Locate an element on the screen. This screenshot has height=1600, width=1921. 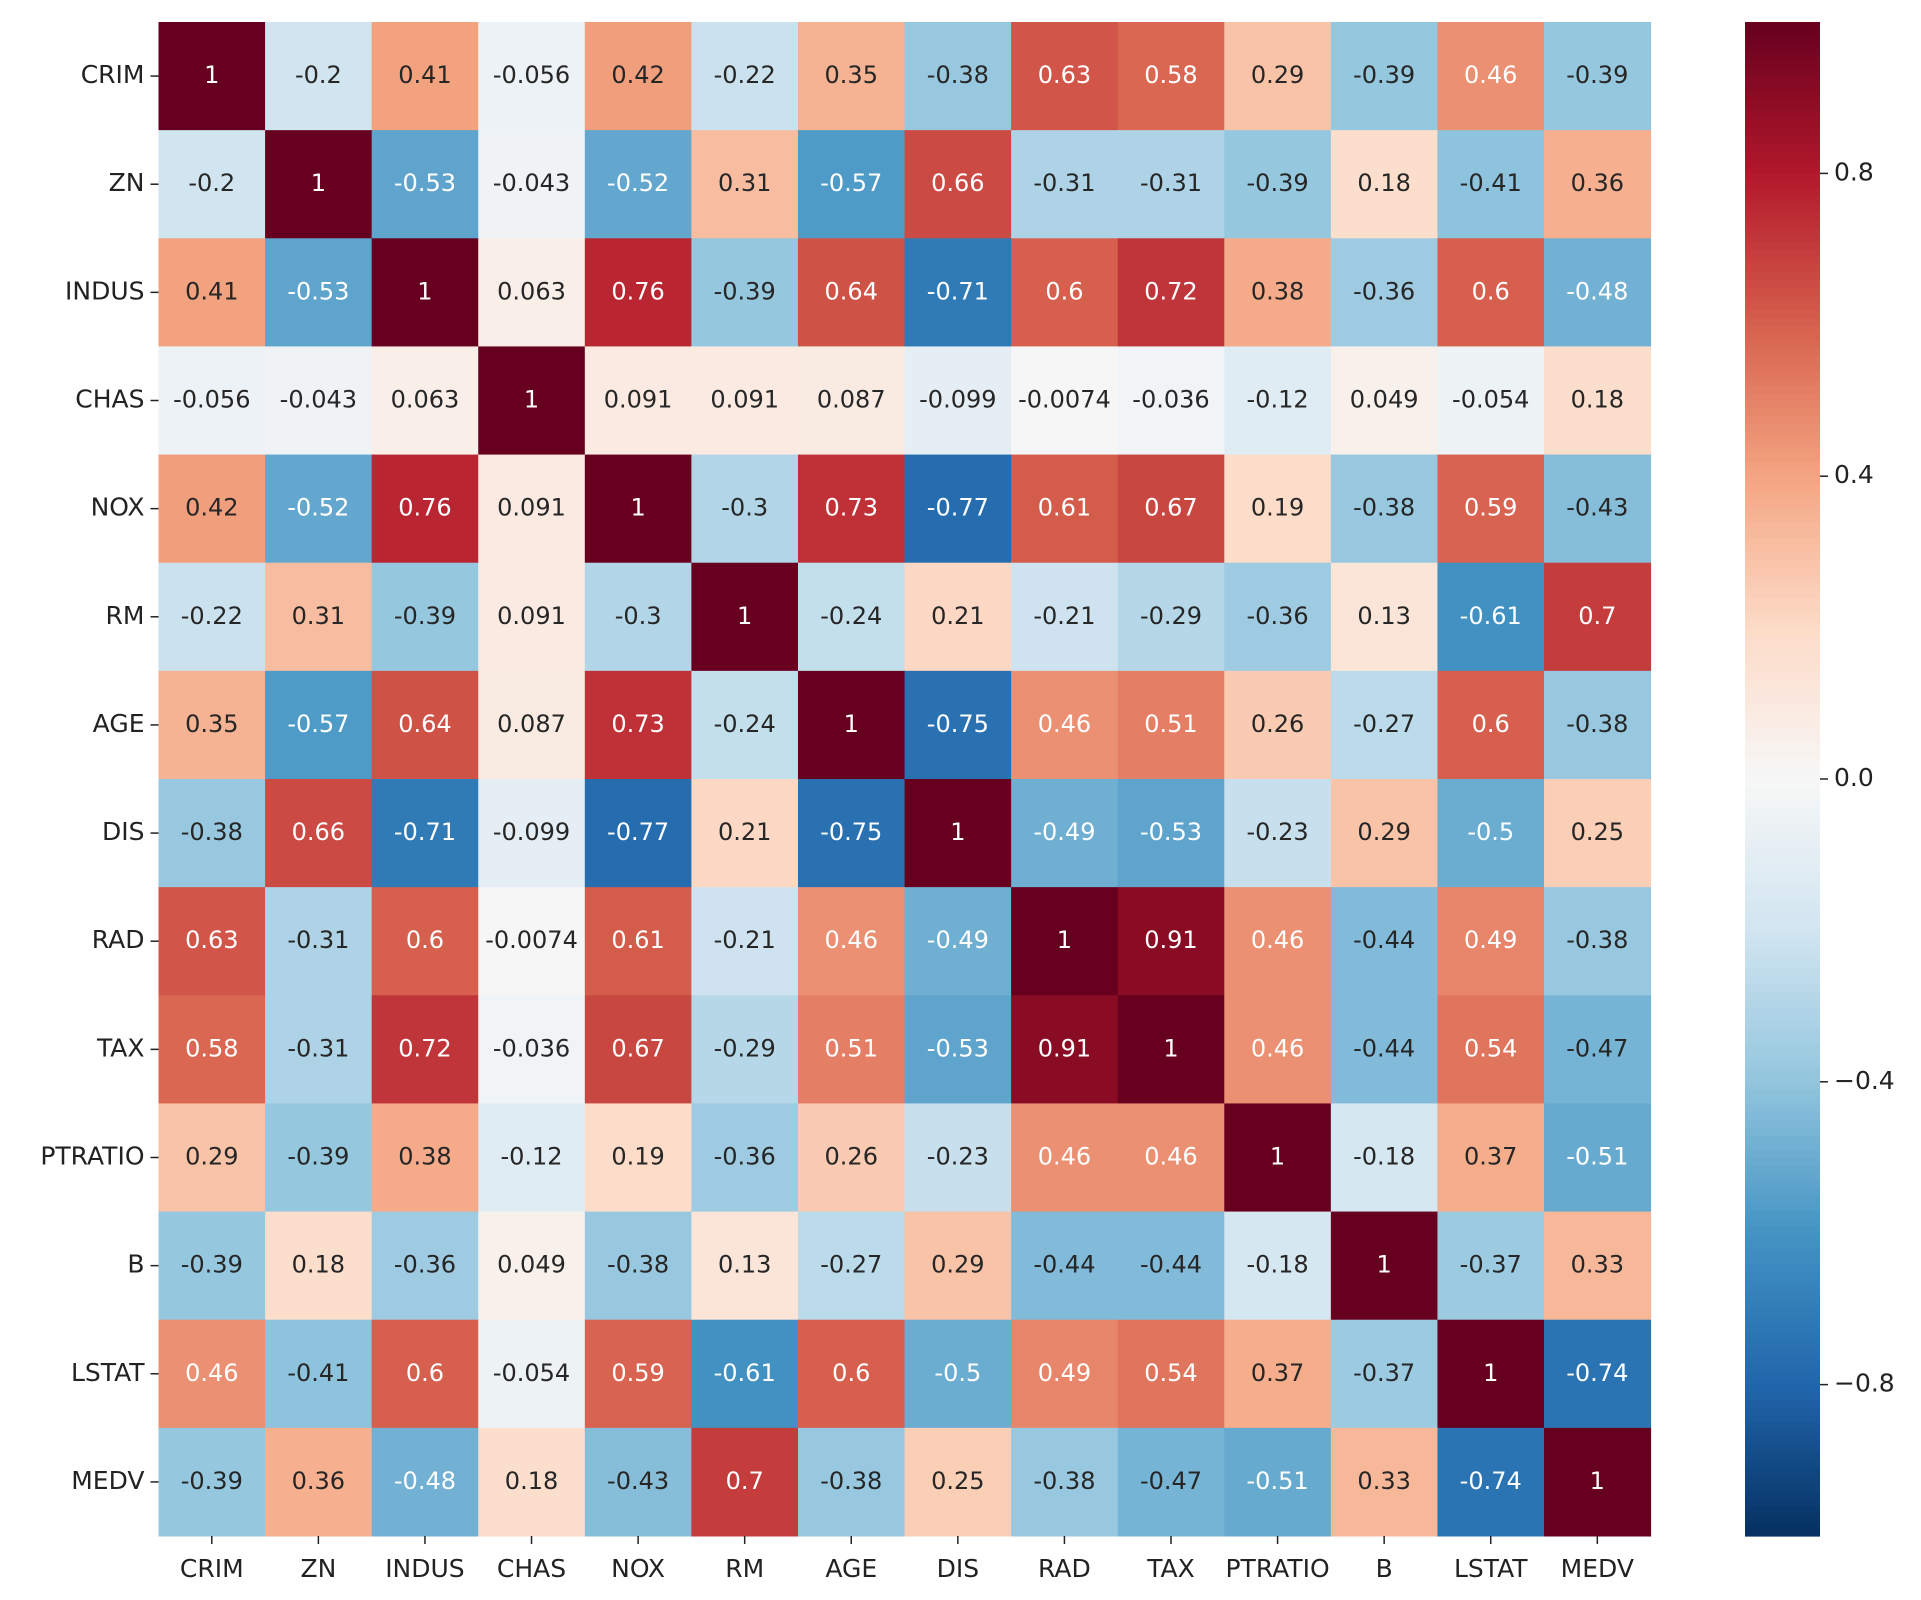
cell-label: -0.43 is located at coordinates (638, 1481).